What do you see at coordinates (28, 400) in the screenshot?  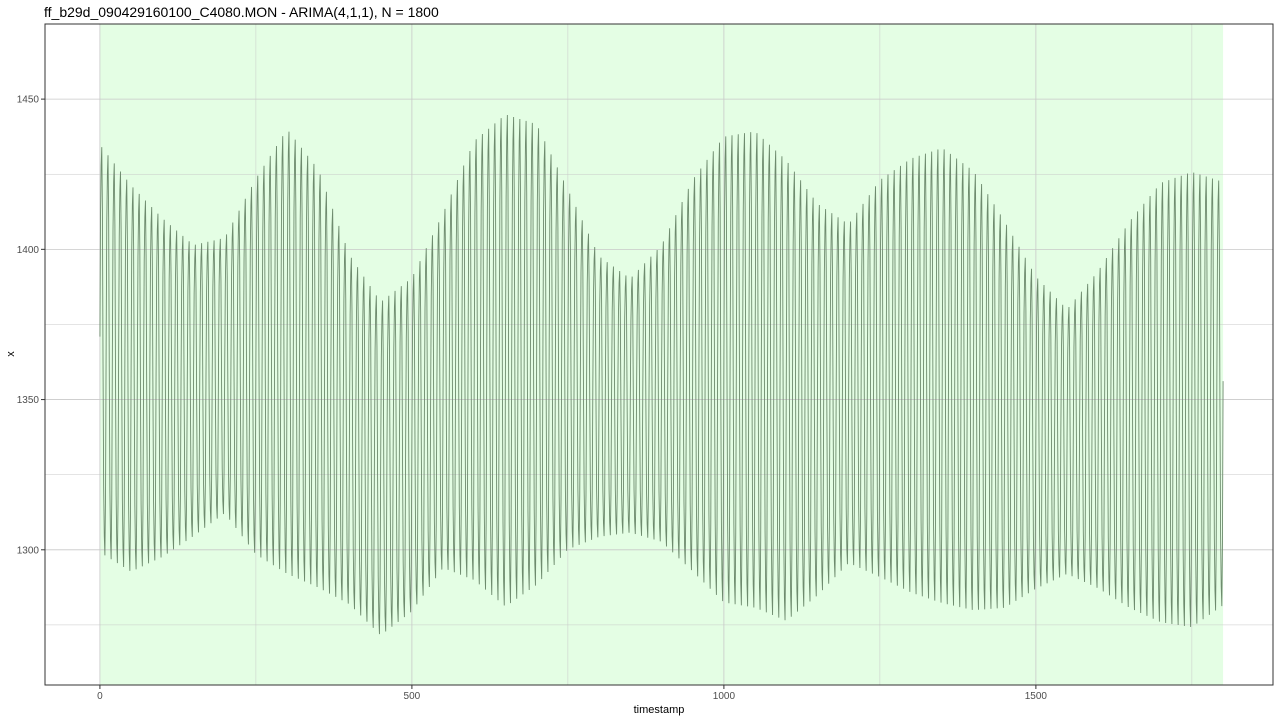 I see `y-tick-label: 1350` at bounding box center [28, 400].